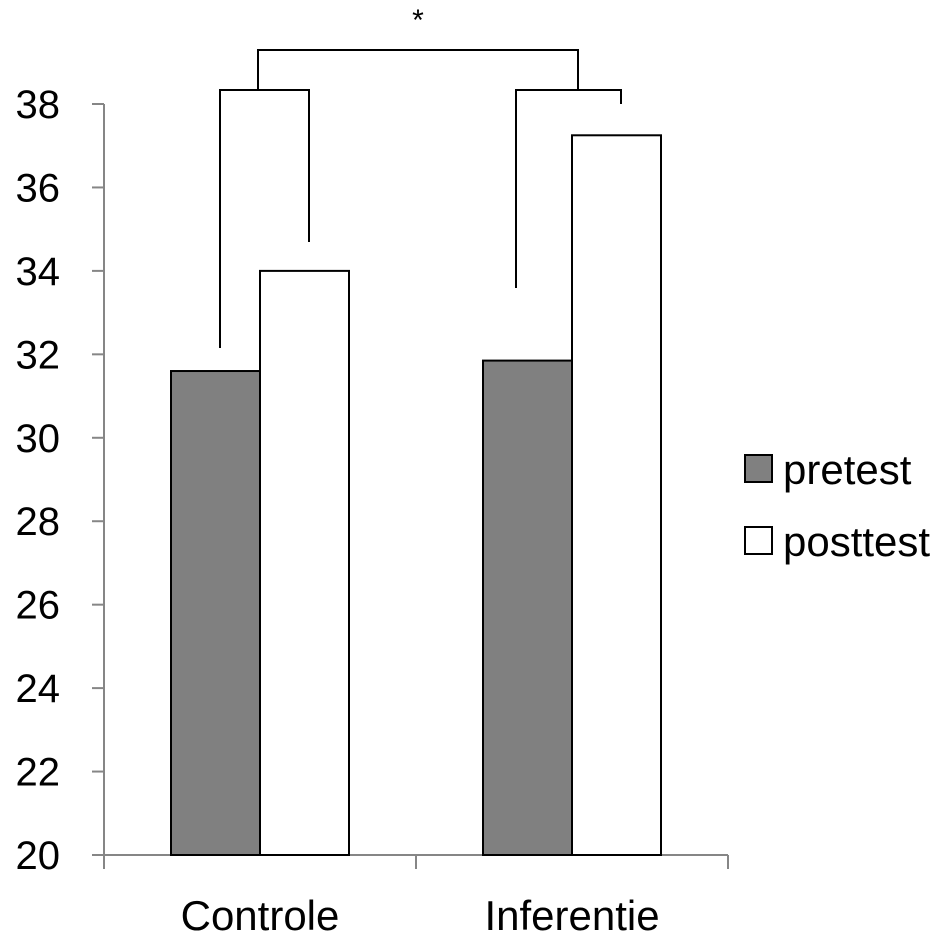 The image size is (947, 939). What do you see at coordinates (304, 562) in the screenshot?
I see `bar-posttest-controle` at bounding box center [304, 562].